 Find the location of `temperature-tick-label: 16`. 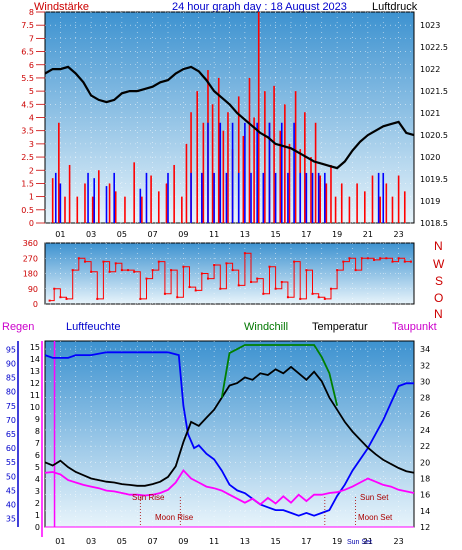

temperature-tick-label: 16 is located at coordinates (425, 495).